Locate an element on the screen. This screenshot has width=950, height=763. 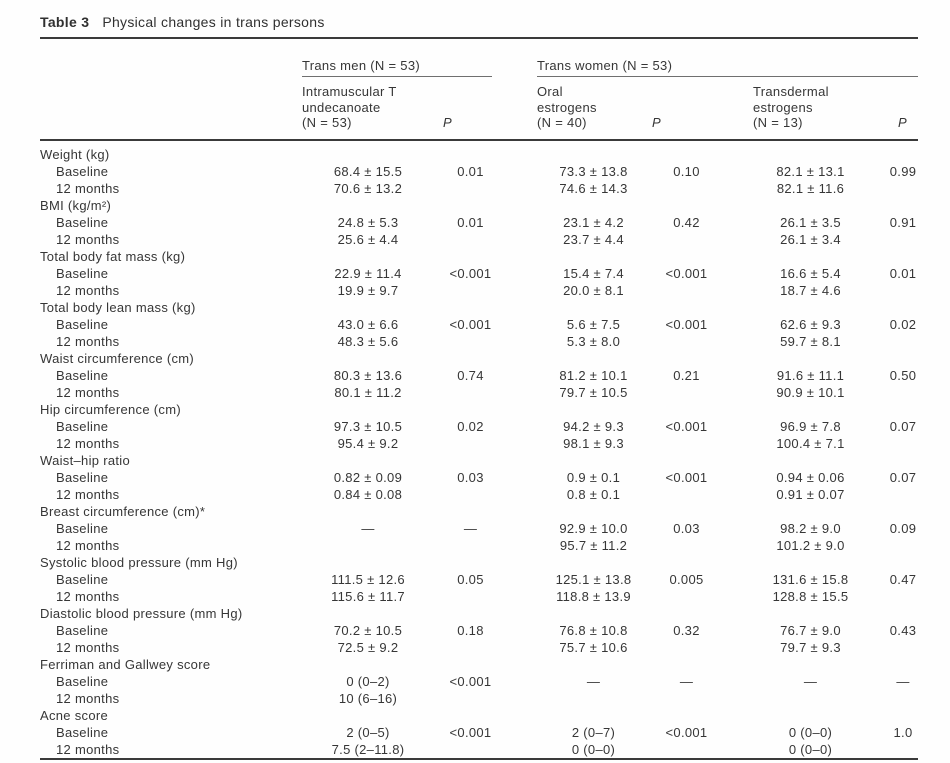
table-number: Table 3 is located at coordinates (65, 22).